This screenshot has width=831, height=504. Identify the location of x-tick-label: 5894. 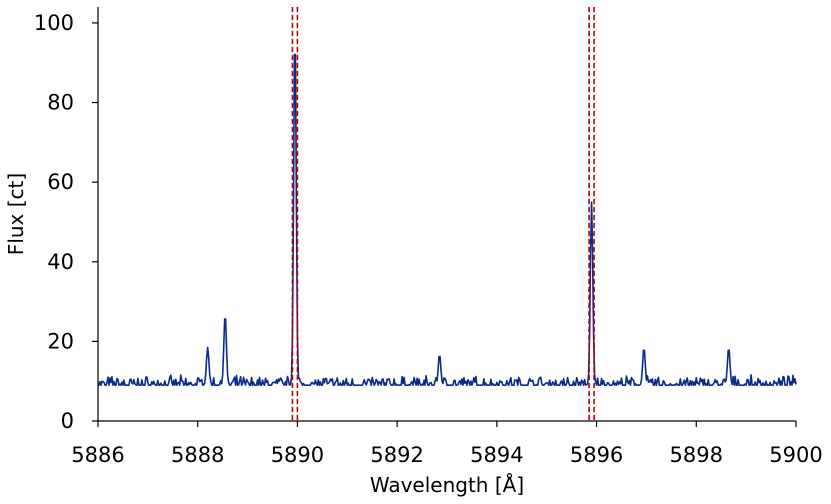
(496, 455).